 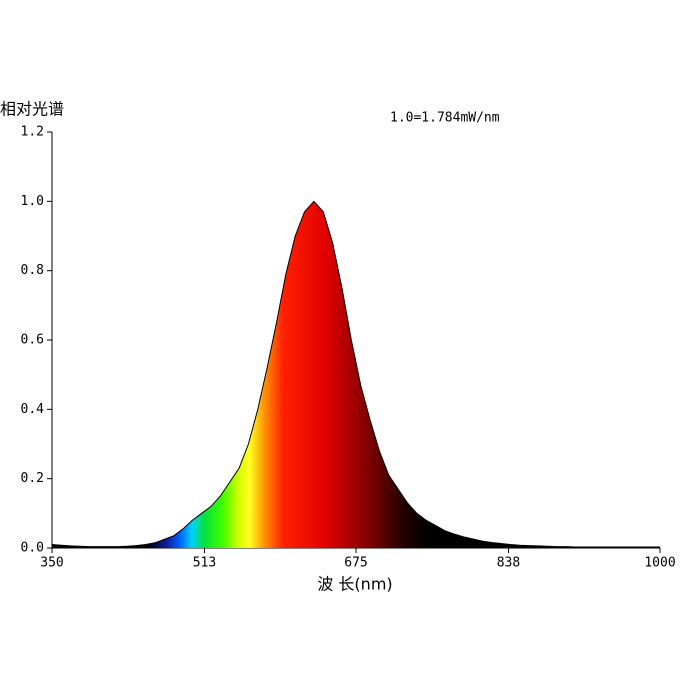 What do you see at coordinates (32, 109) in the screenshot?
I see `y-axis-label: 相对光谱` at bounding box center [32, 109].